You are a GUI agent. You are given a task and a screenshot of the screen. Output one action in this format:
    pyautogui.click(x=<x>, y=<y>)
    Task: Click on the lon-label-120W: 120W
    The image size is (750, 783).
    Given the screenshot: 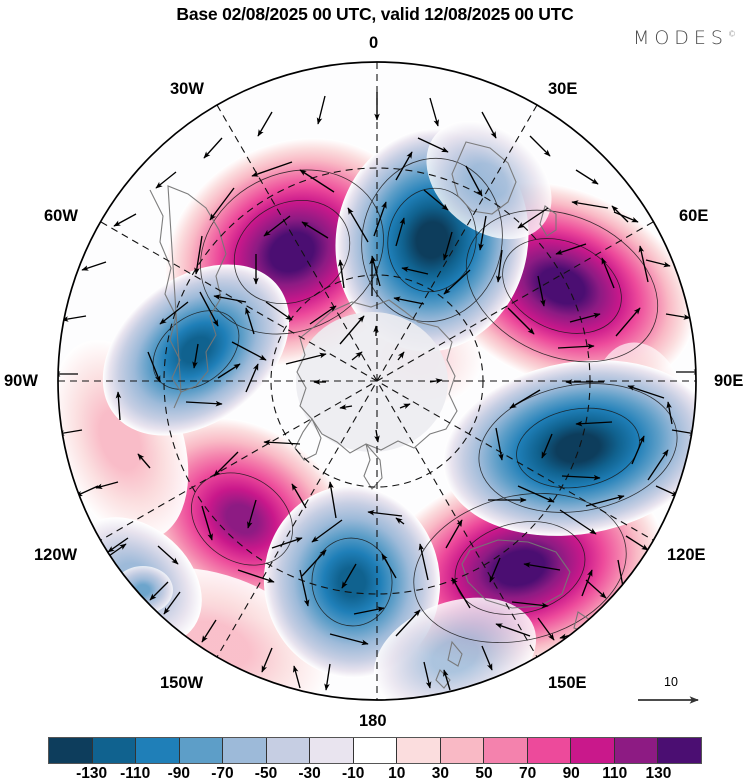 What is the action you would take?
    pyautogui.click(x=56, y=555)
    